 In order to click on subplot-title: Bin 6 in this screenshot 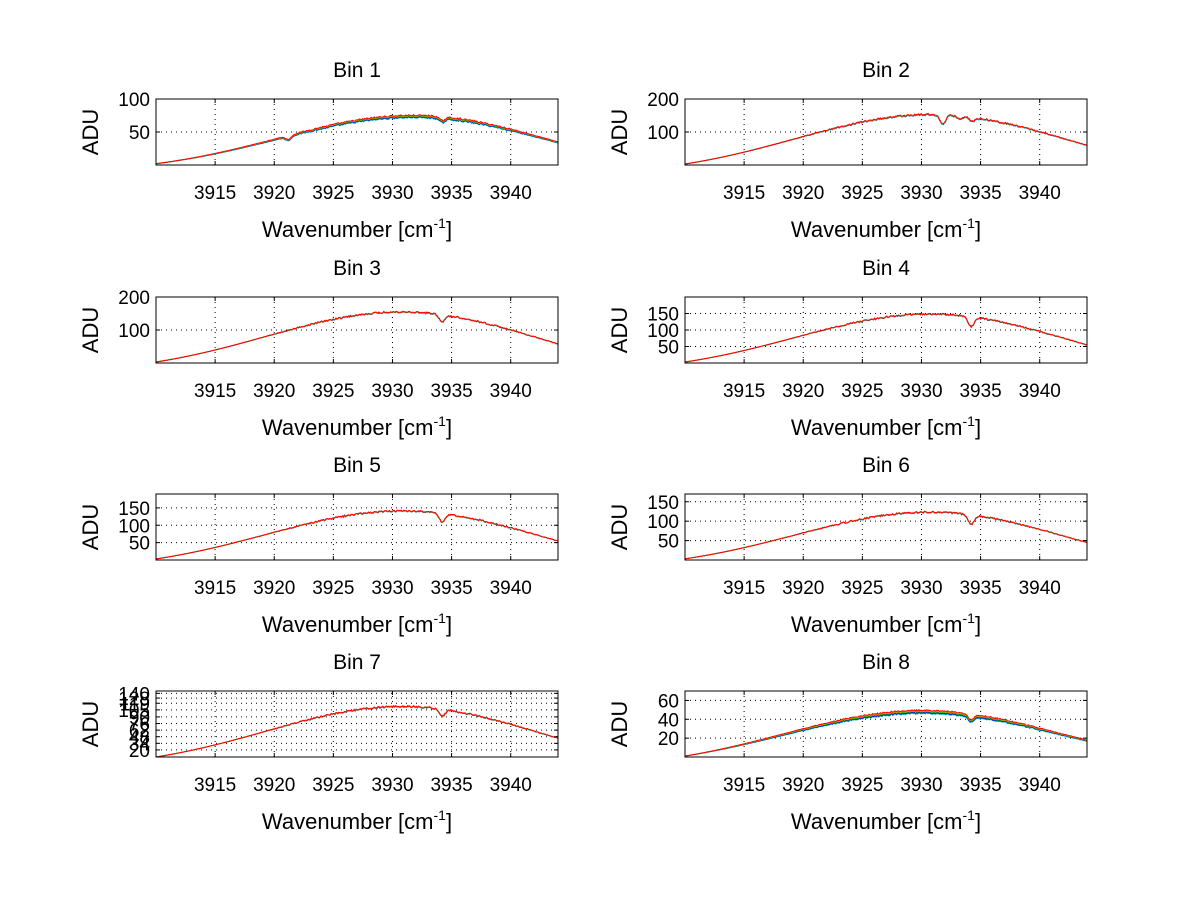, I will do `click(886, 465)`.